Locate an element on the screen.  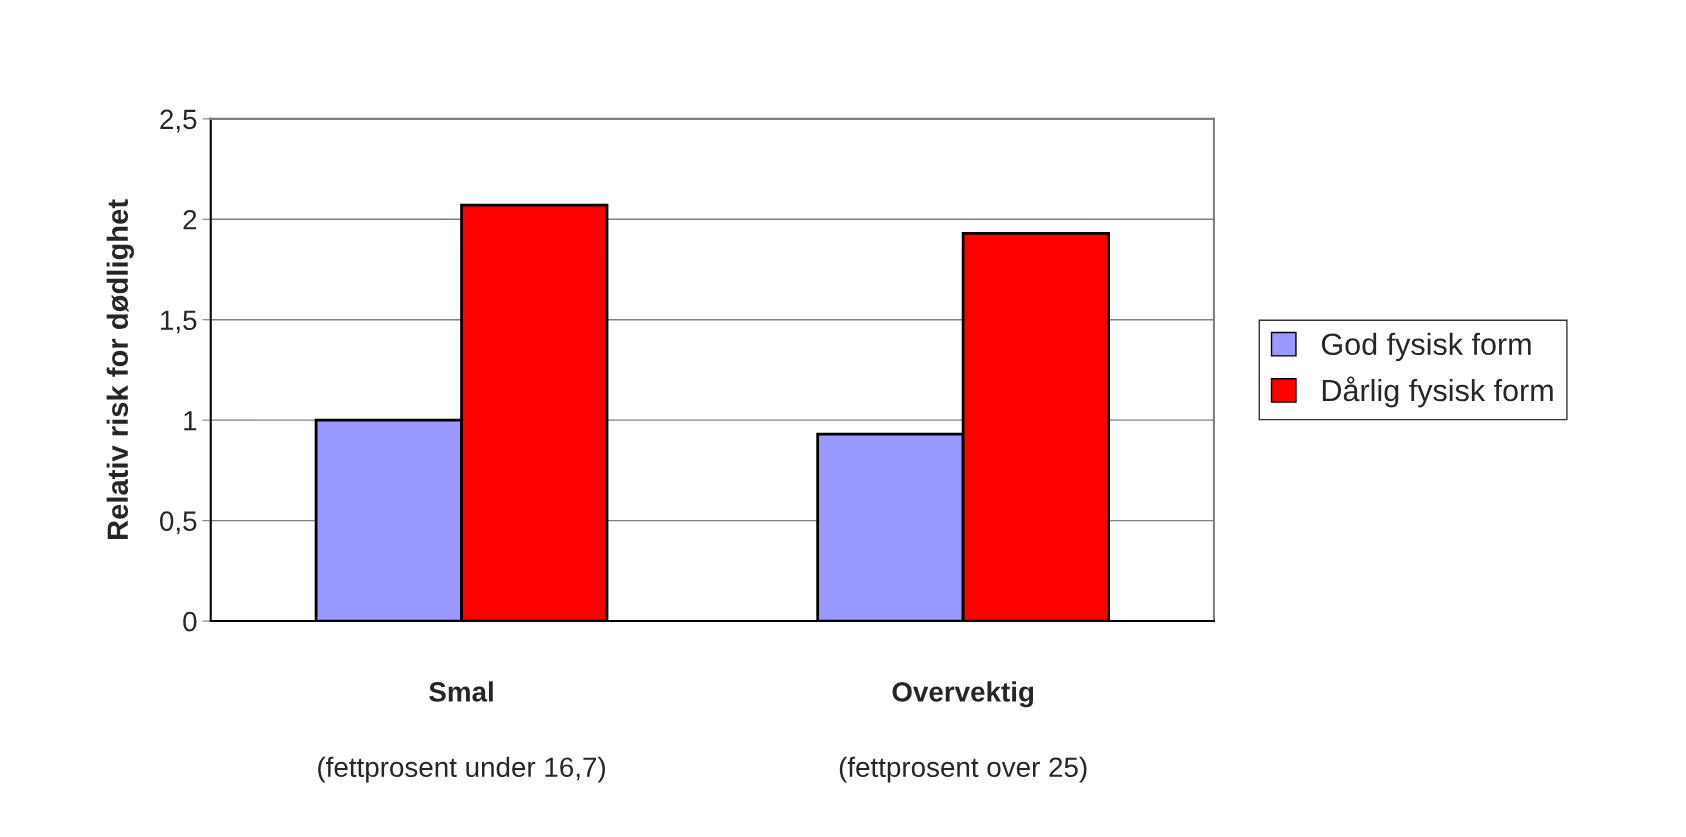
y-tick-label: 0,5 is located at coordinates (178, 523).